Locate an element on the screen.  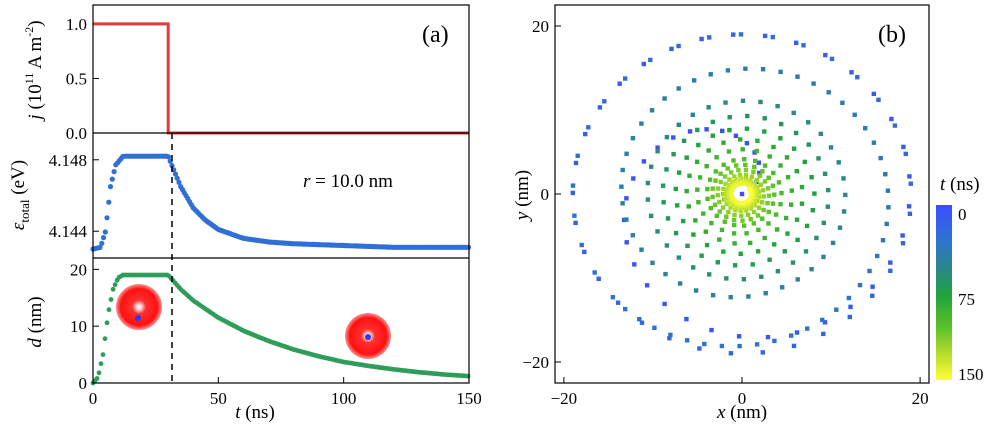
colorbar-tick-150: 150 is located at coordinates (971, 374).